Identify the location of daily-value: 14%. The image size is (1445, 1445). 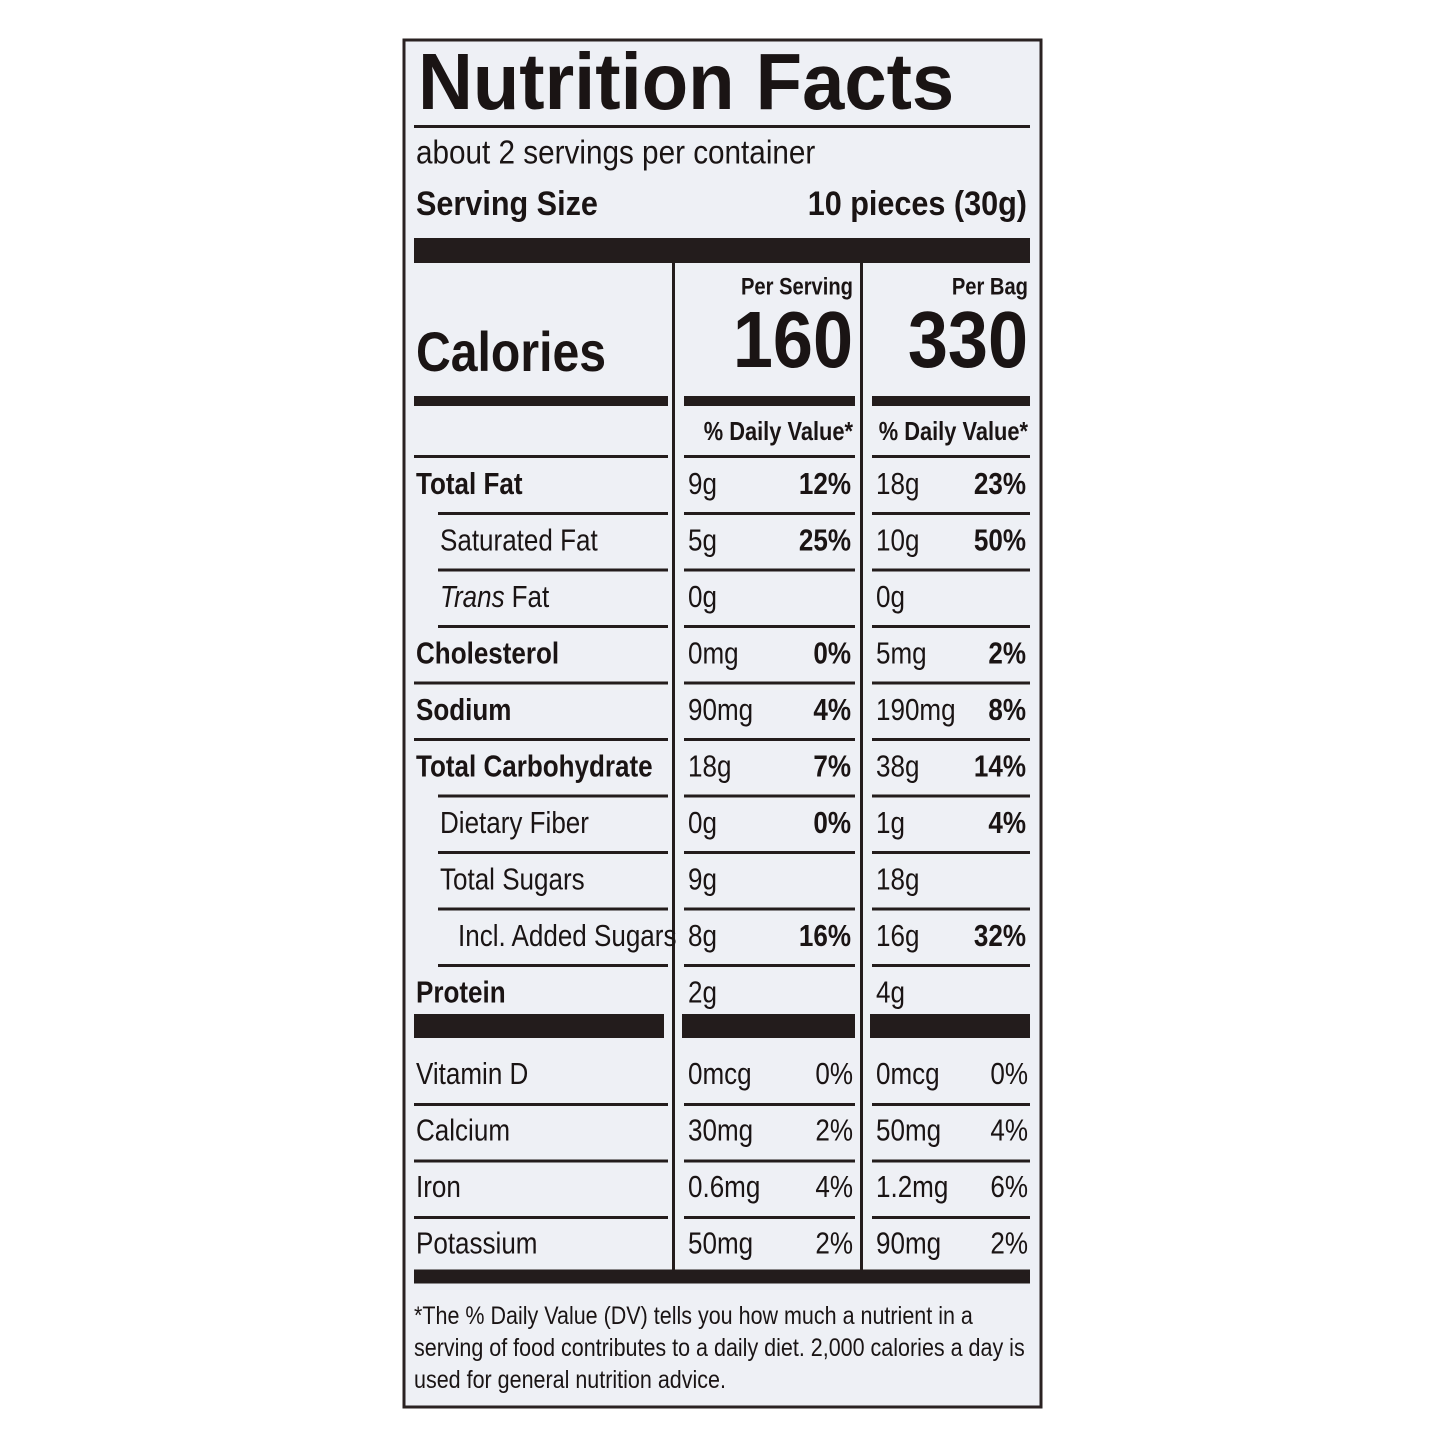
(1000, 767).